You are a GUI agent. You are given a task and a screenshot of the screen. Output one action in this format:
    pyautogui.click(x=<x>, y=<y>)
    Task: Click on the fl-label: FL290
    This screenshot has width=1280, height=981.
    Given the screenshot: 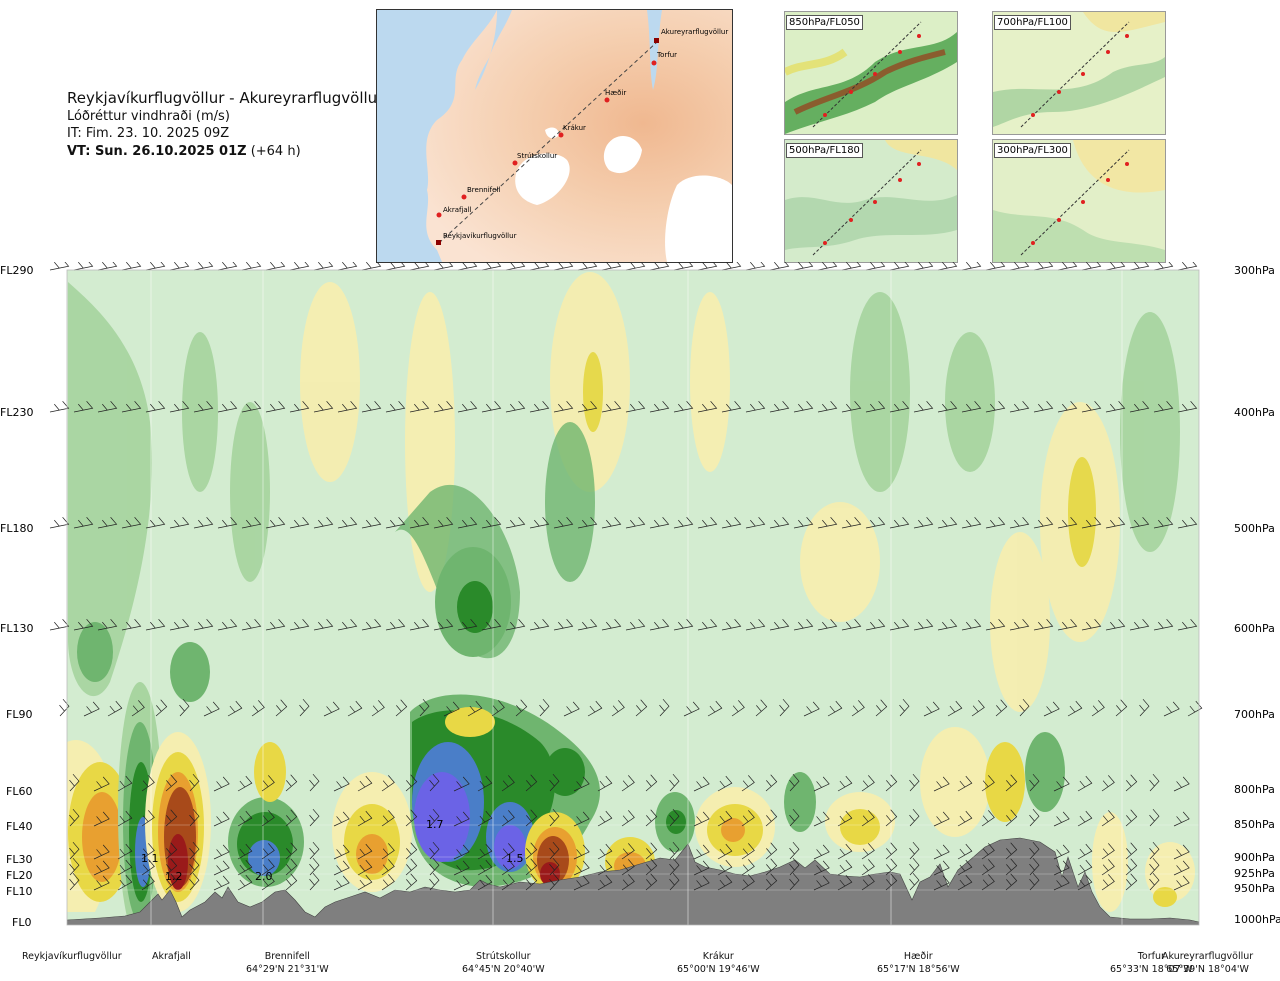 What is the action you would take?
    pyautogui.click(x=16, y=270)
    